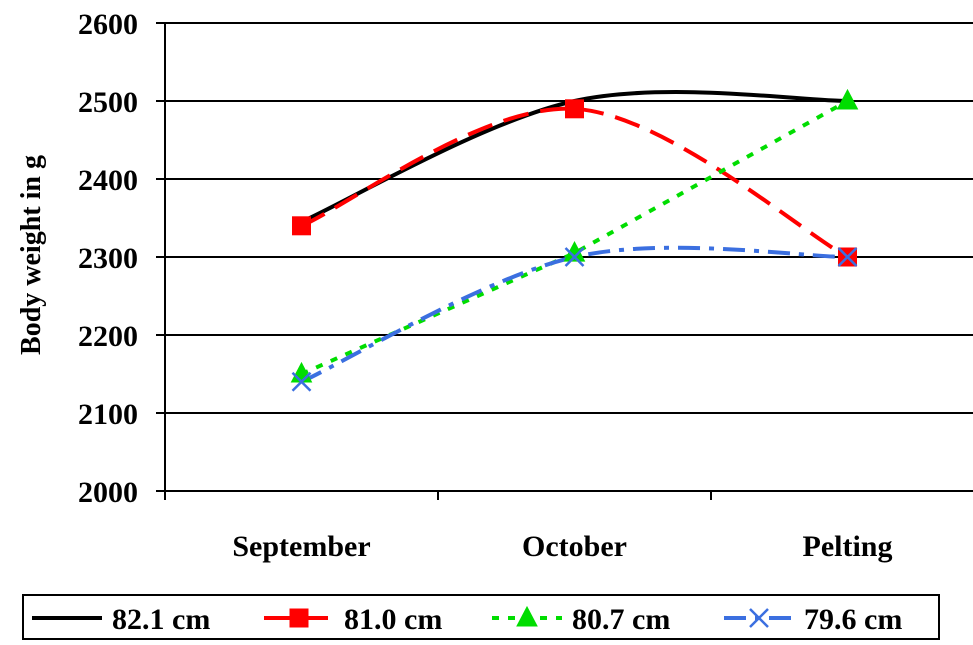  What do you see at coordinates (31, 255) in the screenshot?
I see `y-axis-label: Body weight in g` at bounding box center [31, 255].